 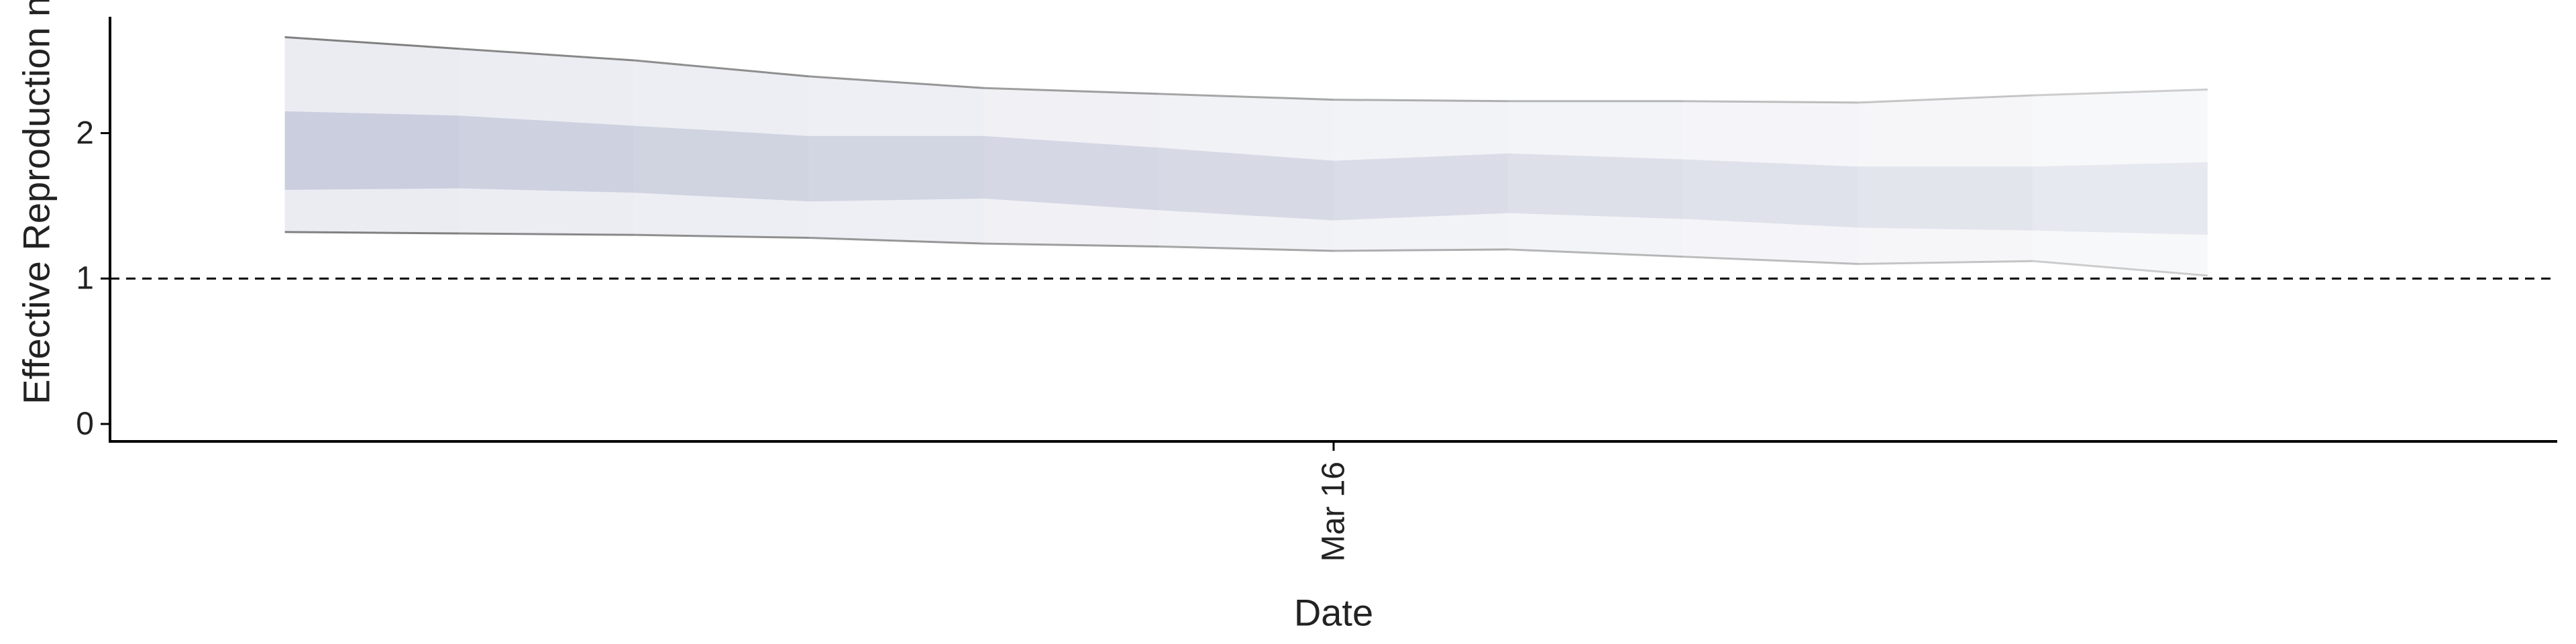 What do you see at coordinates (1333, 613) in the screenshot?
I see `x-axis-label: Date` at bounding box center [1333, 613].